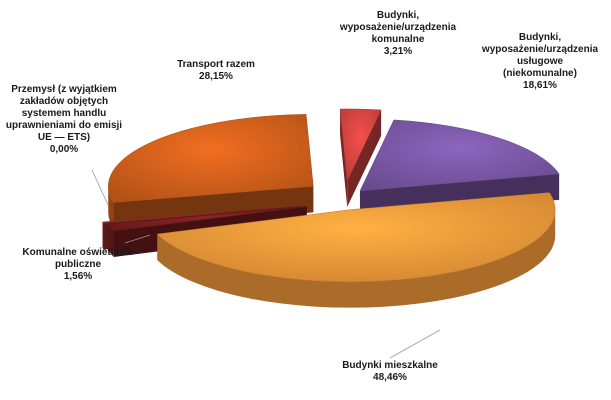 The image size is (611, 400). I want to click on slice-label: Komunalne oświetlenie publiczne 1,56%, so click(78, 264).